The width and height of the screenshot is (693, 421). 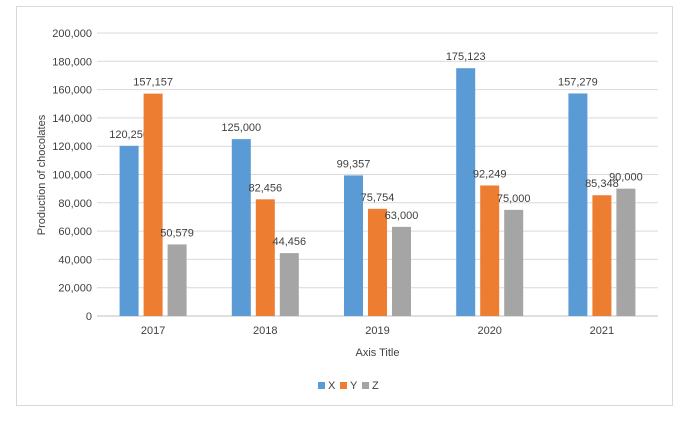 I want to click on bar-y-2018, so click(x=265, y=257).